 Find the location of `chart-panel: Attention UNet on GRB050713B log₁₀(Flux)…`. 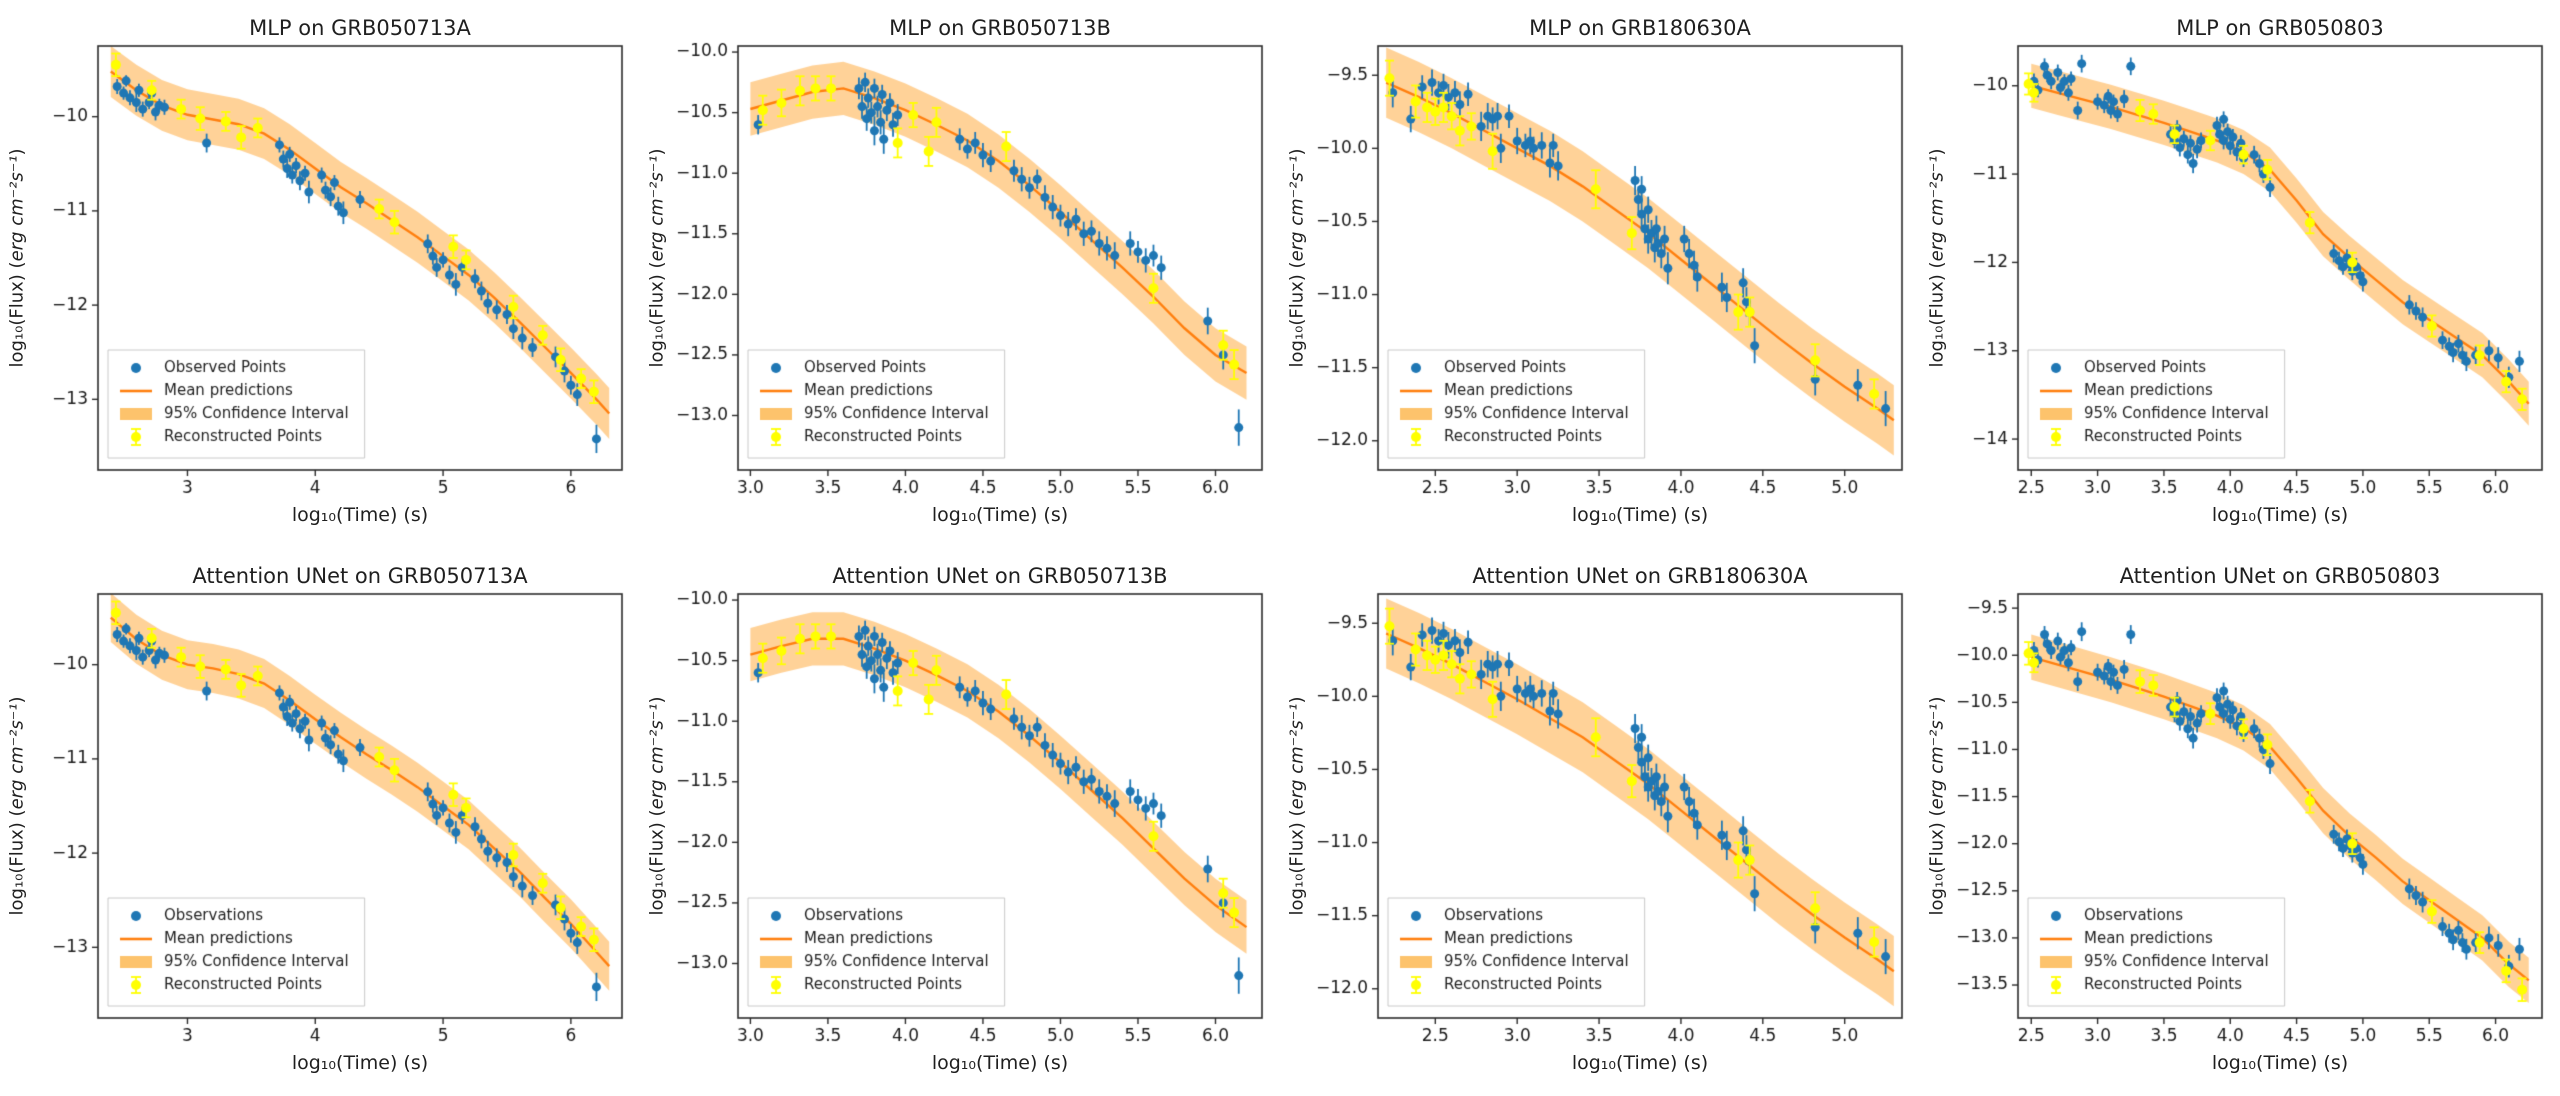

chart-panel: Attention UNet on GRB050713B log₁₀(Flux)… is located at coordinates (960, 822).